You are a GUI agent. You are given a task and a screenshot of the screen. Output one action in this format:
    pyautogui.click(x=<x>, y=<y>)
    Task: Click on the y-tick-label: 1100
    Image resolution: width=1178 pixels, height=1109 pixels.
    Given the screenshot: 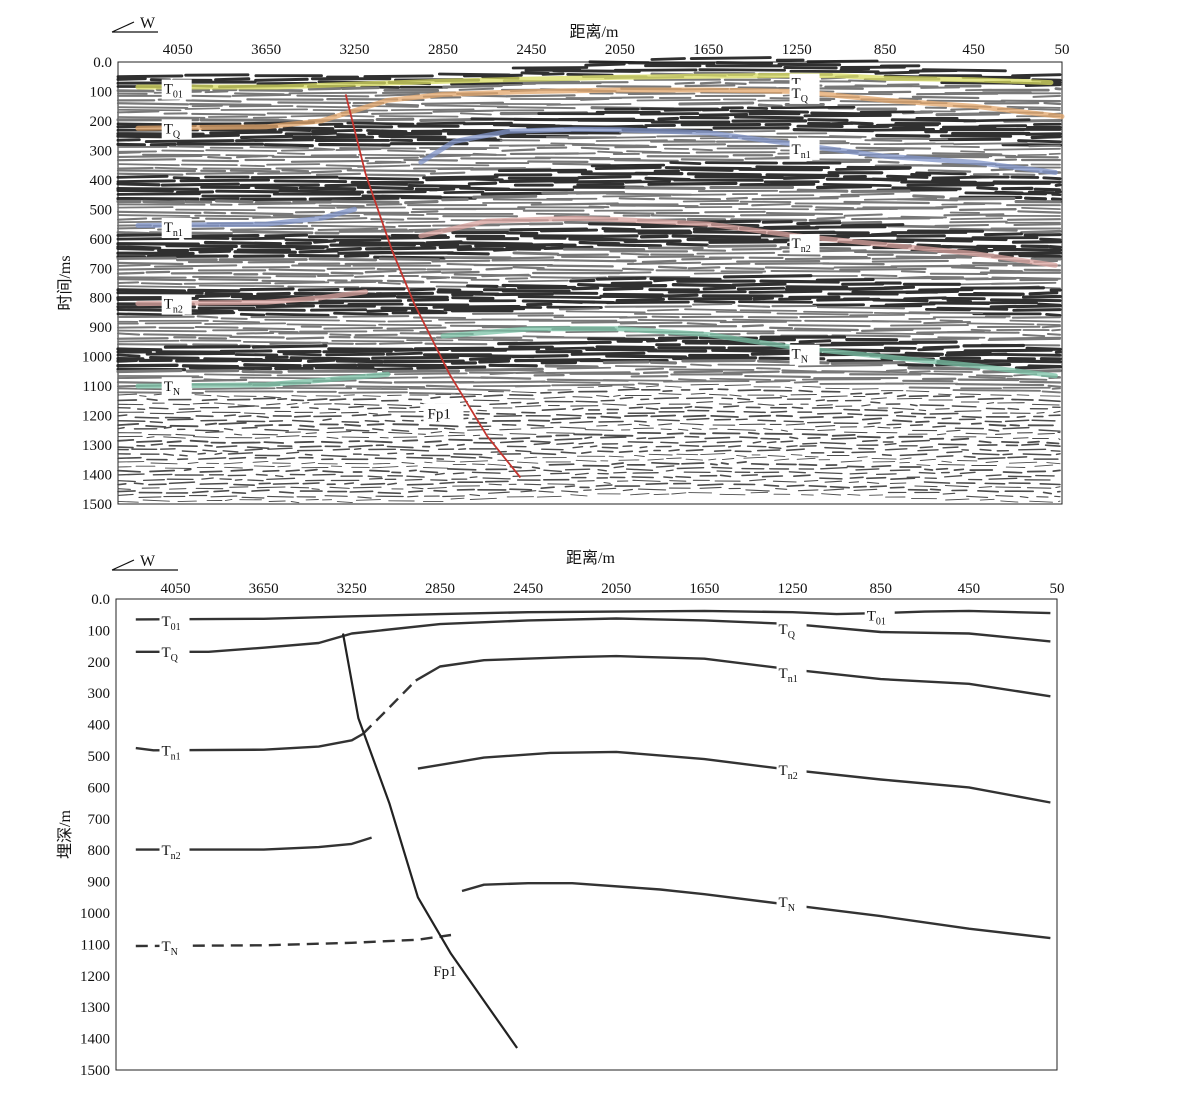 What is the action you would take?
    pyautogui.click(x=95, y=945)
    